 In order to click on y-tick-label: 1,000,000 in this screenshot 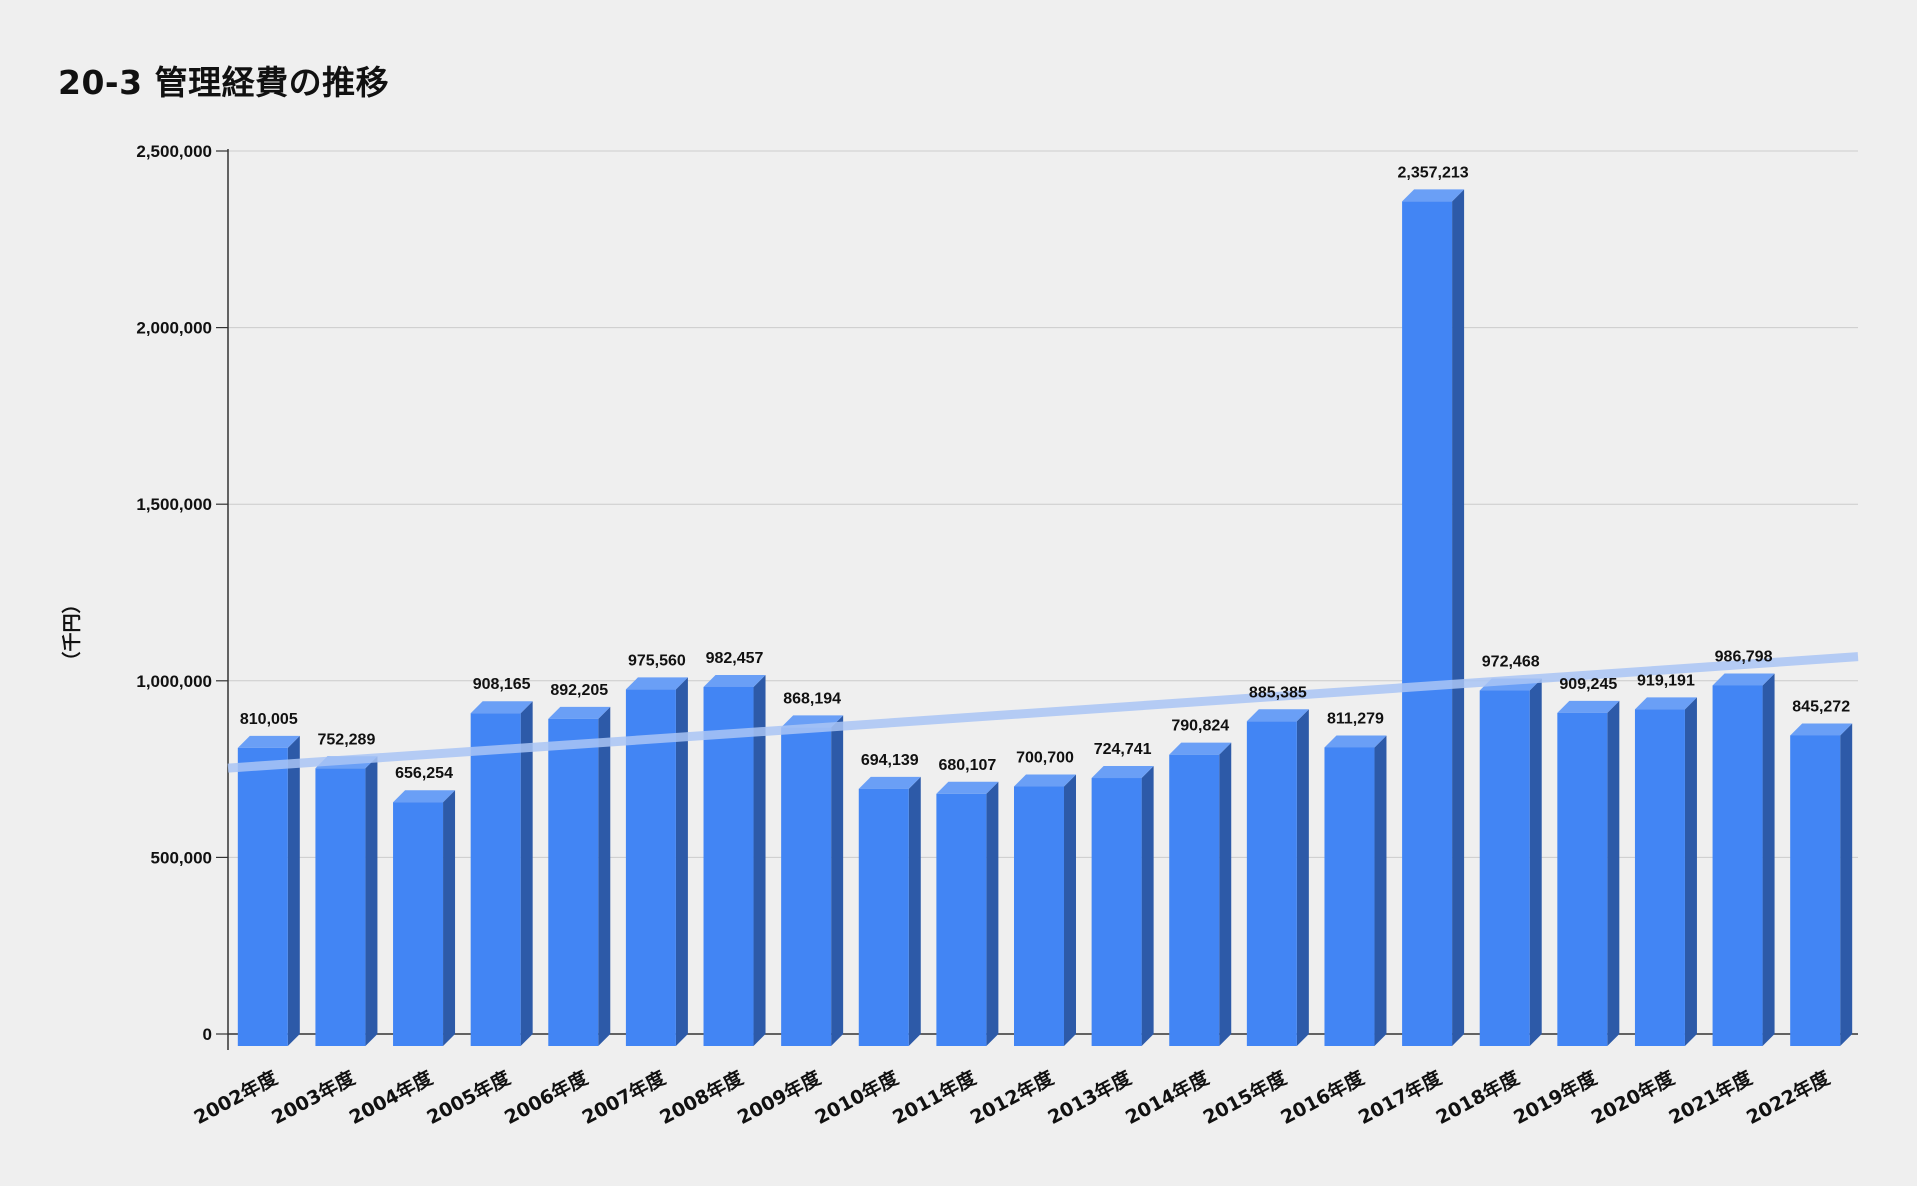, I will do `click(174, 681)`.